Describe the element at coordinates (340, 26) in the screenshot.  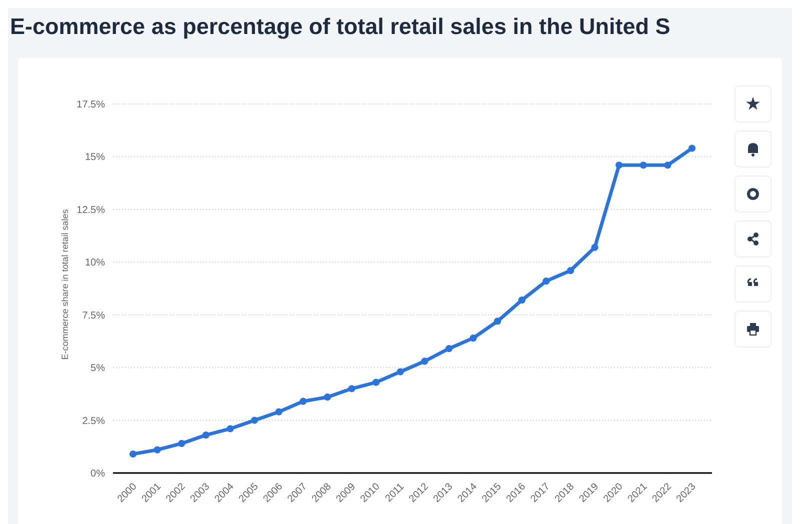
I see `chart-title: E-commerce as percentage of total retail sales in the United S` at that location.